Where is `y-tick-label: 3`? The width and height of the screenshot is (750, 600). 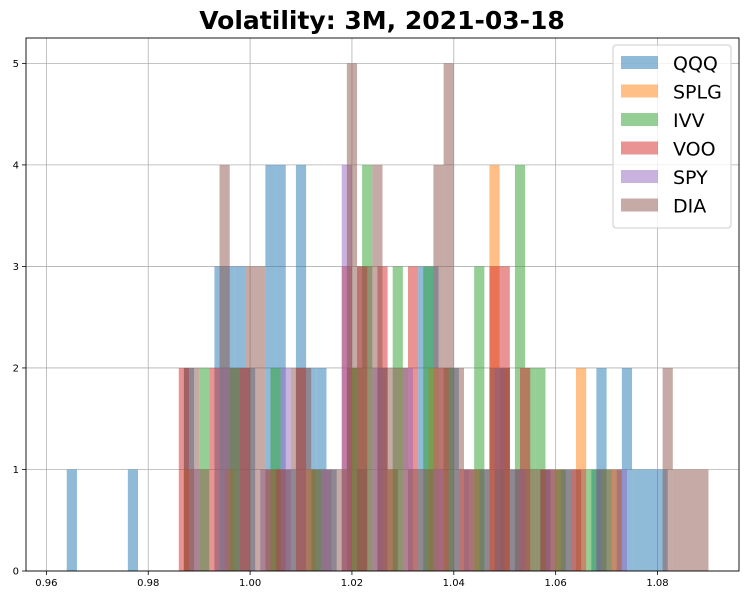 y-tick-label: 3 is located at coordinates (16, 267).